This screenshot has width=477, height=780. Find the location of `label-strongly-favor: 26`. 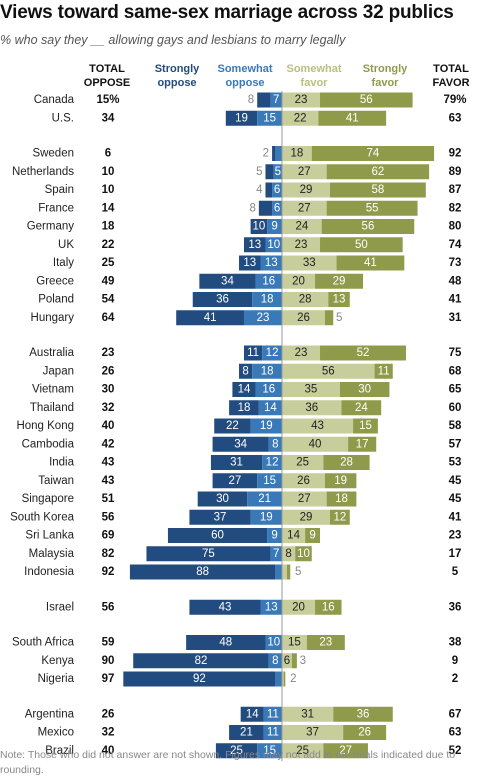

label-strongly-favor: 26 is located at coordinates (364, 733).